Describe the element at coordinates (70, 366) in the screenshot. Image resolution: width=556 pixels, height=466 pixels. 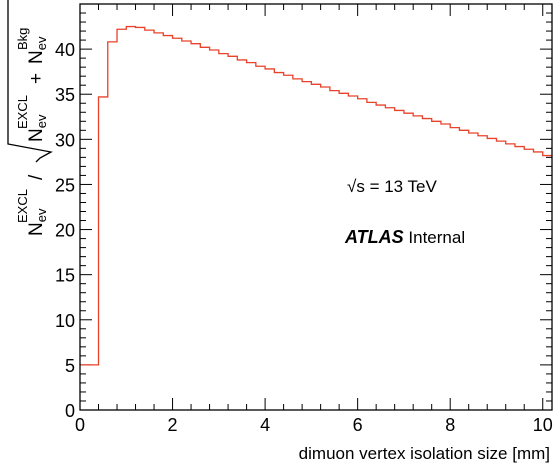
I see `y-tick-label: 5` at that location.